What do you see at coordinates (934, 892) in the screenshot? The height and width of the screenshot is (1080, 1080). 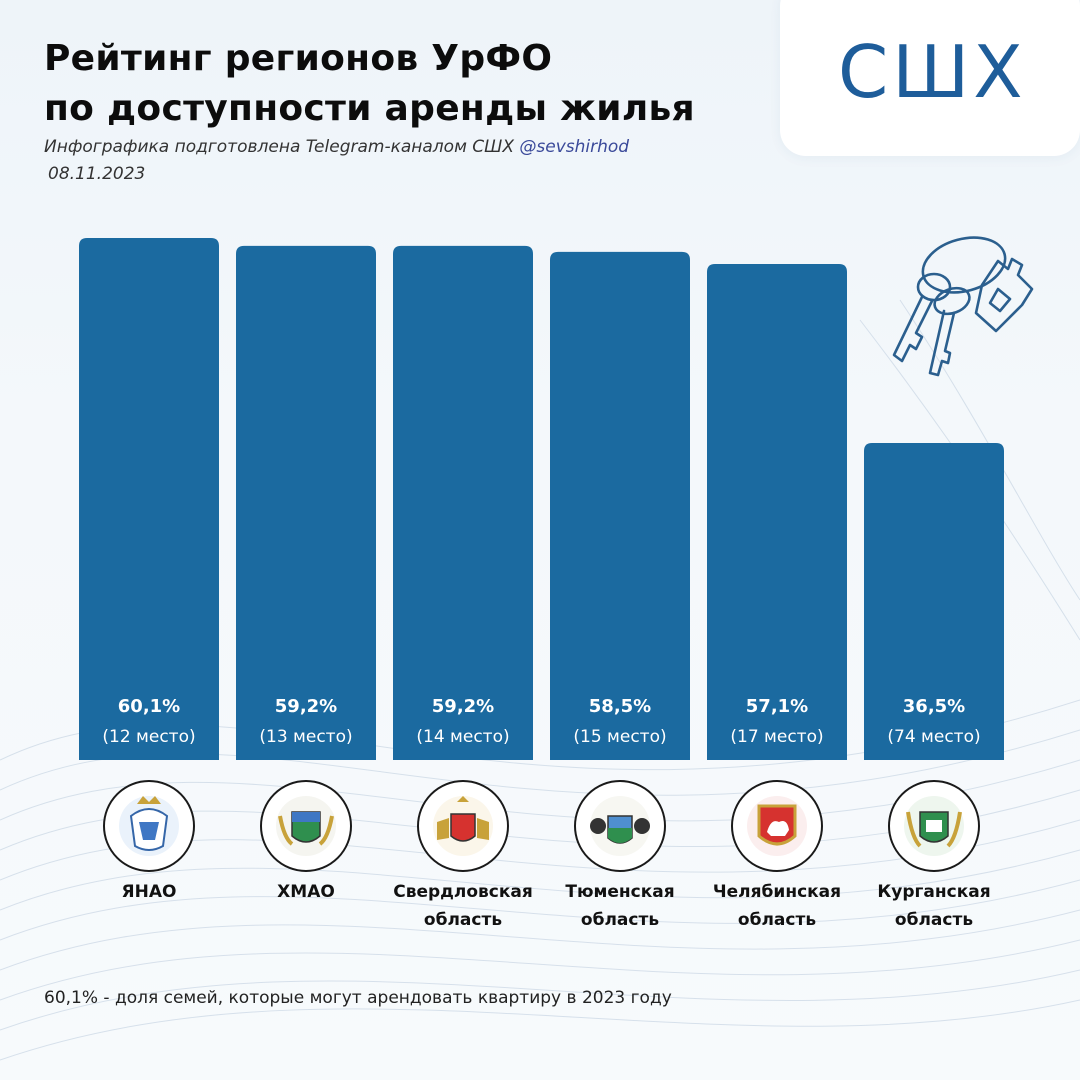 I see `region-label-line: Курганская` at bounding box center [934, 892].